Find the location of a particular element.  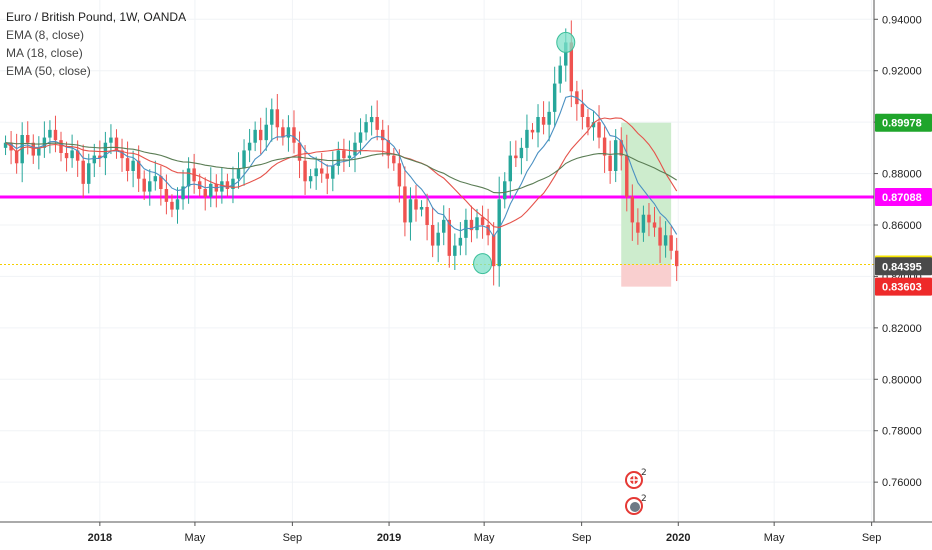

price-tag-label: 0.89978 is located at coordinates (902, 124).